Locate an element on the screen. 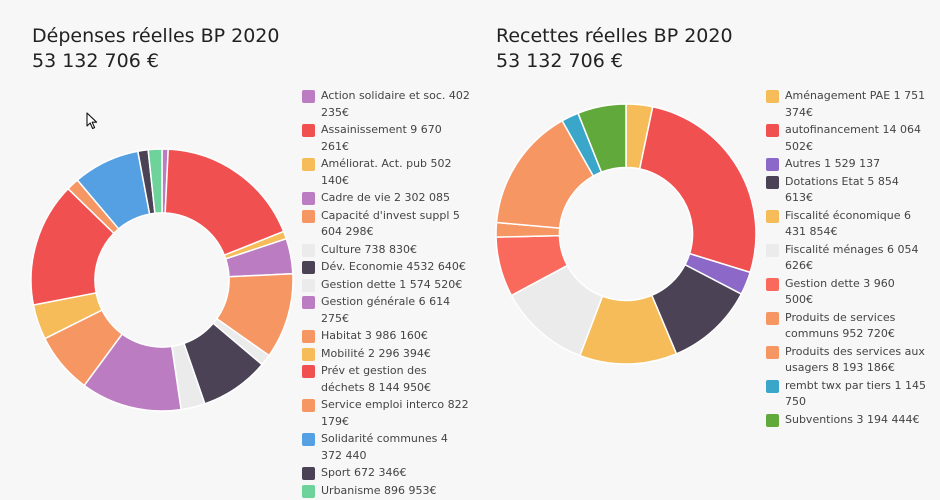  legend-label: Dotations Etat 5 854 613€ is located at coordinates (842, 189).